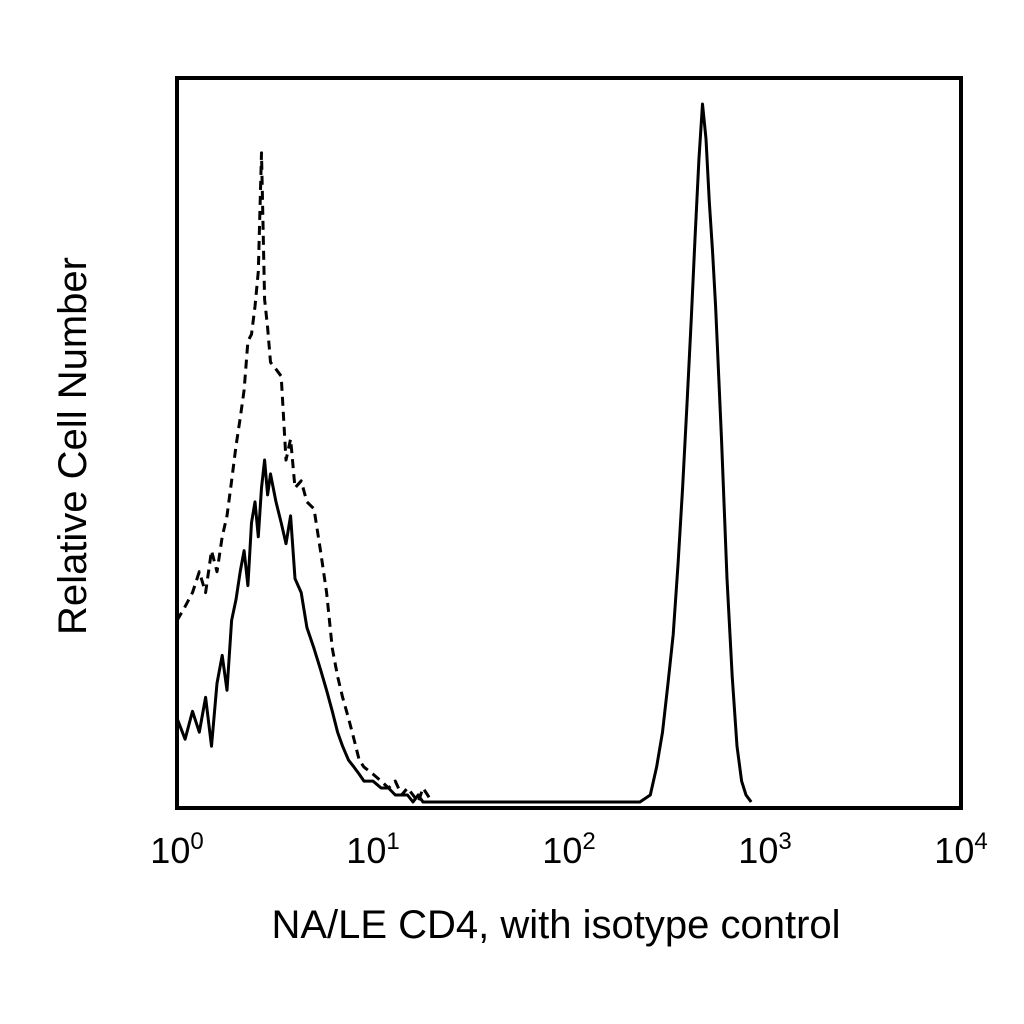 The image size is (1024, 1024). What do you see at coordinates (555, 925) in the screenshot?
I see `x-axis-label: NA/LE CD4, with isotype control` at bounding box center [555, 925].